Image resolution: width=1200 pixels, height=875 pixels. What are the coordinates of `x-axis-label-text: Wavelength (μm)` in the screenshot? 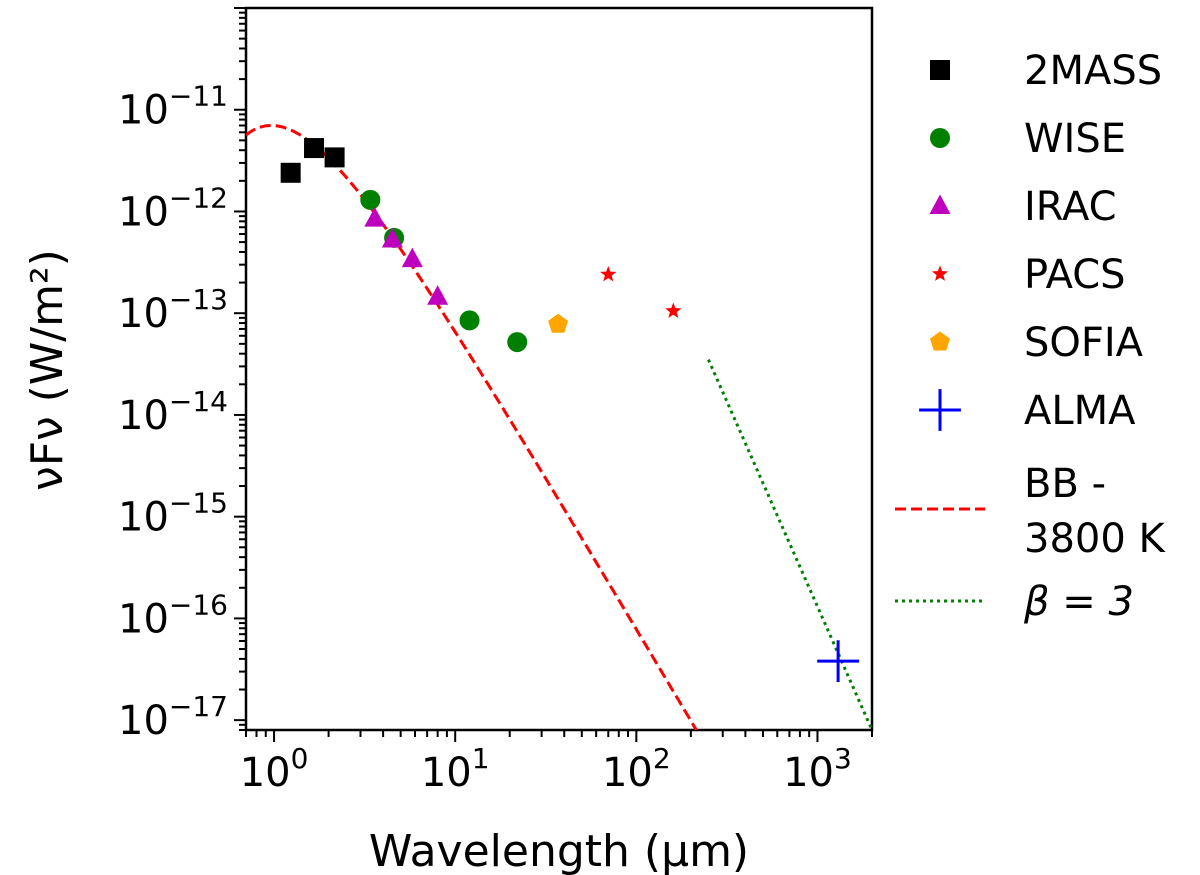 It's located at (559, 850).